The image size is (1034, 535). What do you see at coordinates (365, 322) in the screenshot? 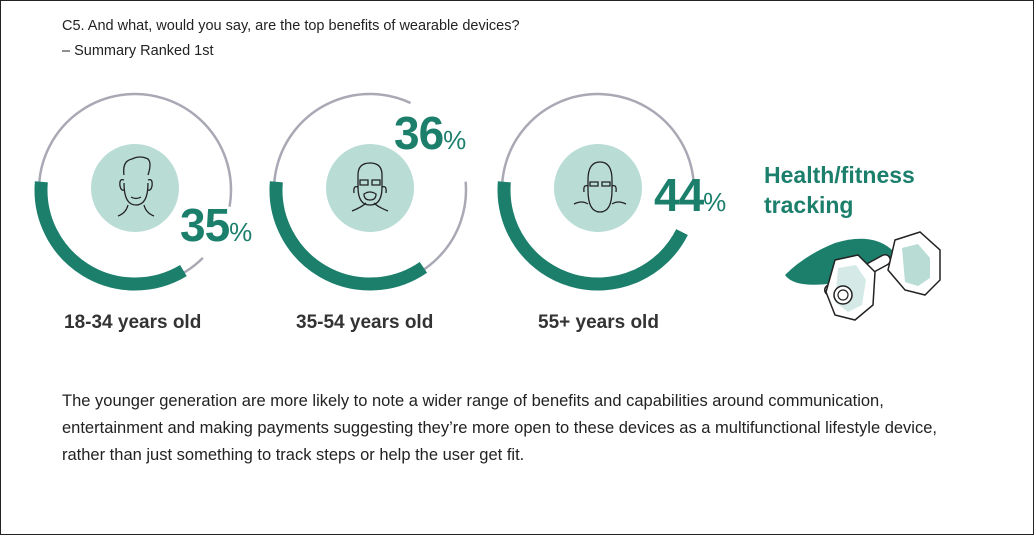
I see `age-label-35-54: 35-54 years old` at bounding box center [365, 322].